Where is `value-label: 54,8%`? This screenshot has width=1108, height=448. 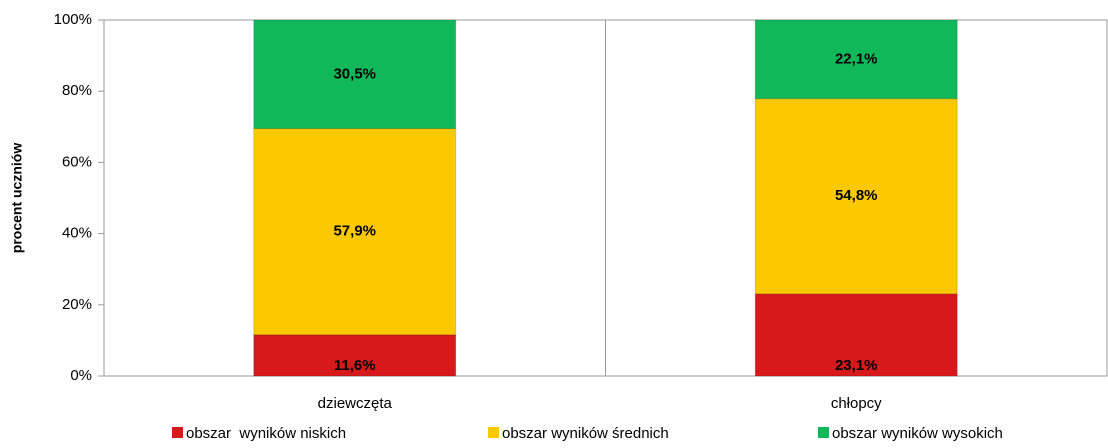
value-label: 54,8% is located at coordinates (856, 195).